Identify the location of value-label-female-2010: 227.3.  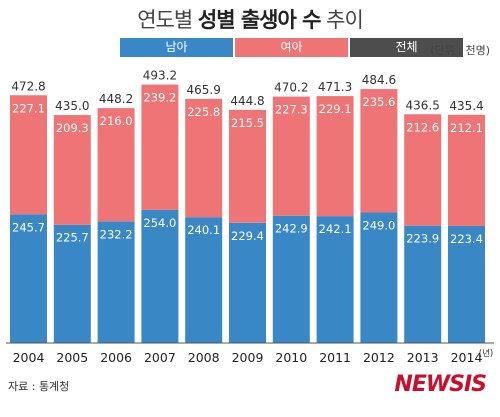
(291, 110).